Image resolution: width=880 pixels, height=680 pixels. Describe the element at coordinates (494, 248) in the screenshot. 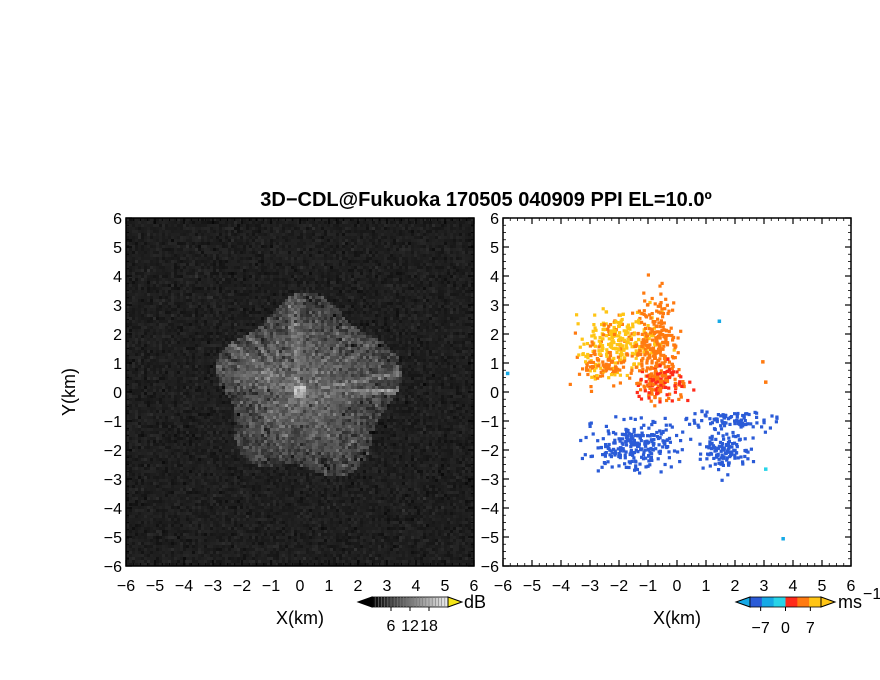

I see `y-tick-label: 5` at that location.